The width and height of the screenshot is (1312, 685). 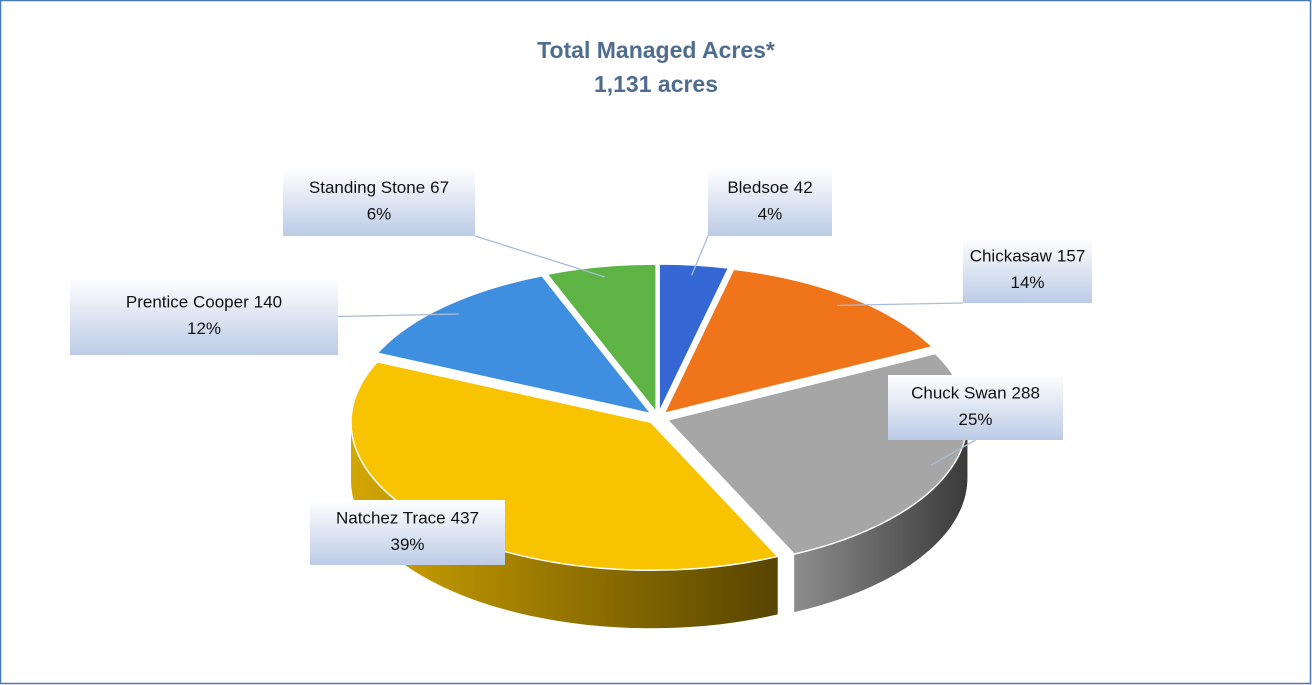 I want to click on percent-label: 39%, so click(x=407, y=544).